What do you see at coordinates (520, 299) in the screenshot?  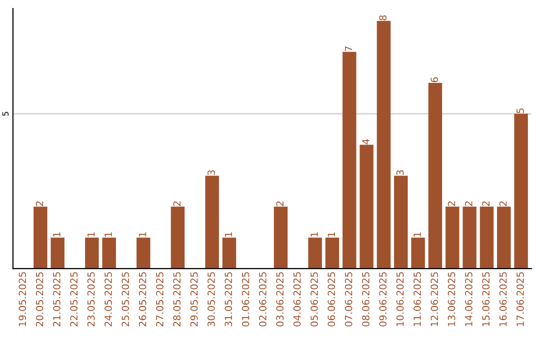 I see `x-tick-label: 17.06.2025` at bounding box center [520, 299].